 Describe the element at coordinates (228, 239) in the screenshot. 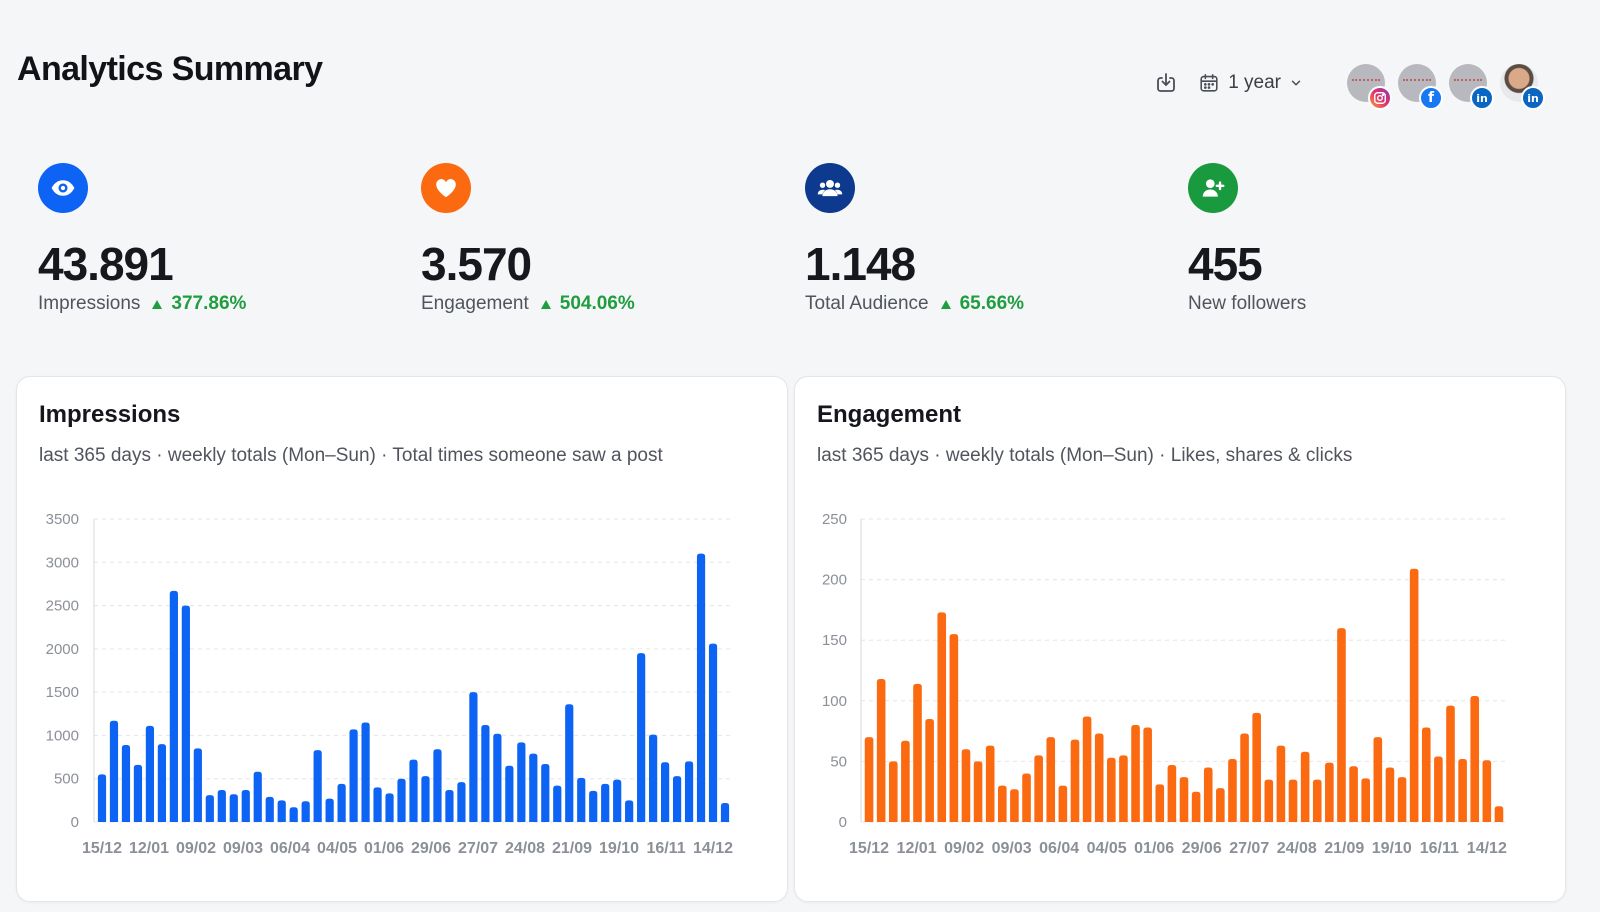

I see `stat-impressions: 43.891 Impressions 377.86%` at that location.